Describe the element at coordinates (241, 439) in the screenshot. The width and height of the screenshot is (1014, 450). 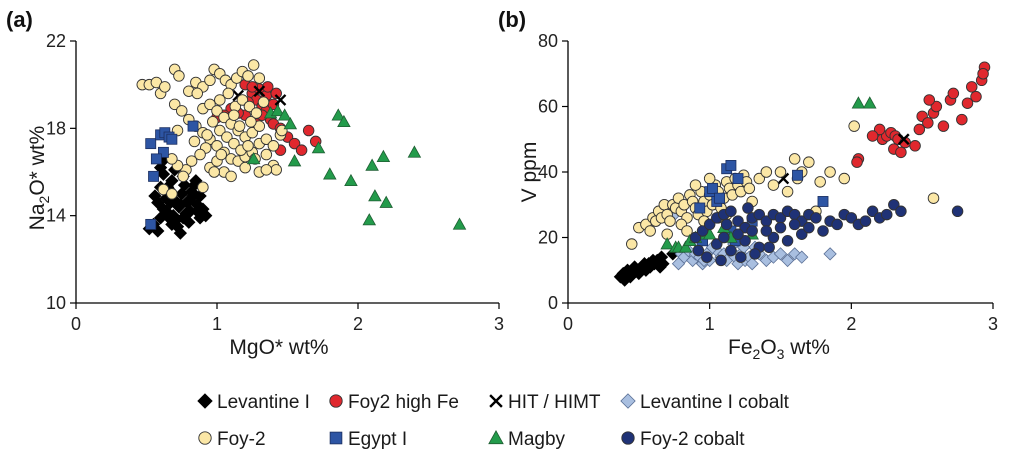
I see `legend-label-foy-2: Foy-2` at that location.